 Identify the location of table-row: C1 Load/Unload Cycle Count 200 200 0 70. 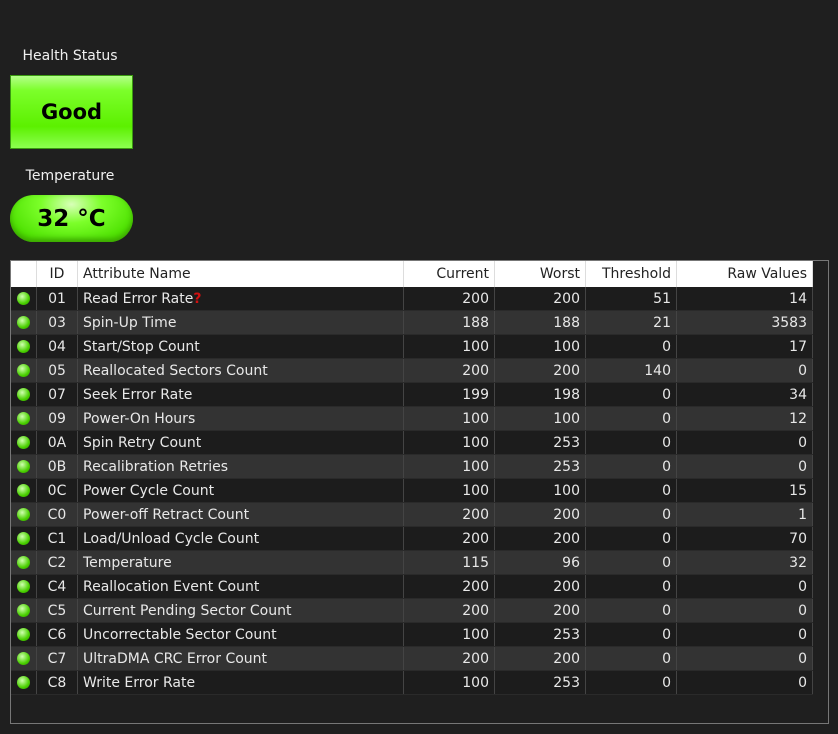
(412, 538).